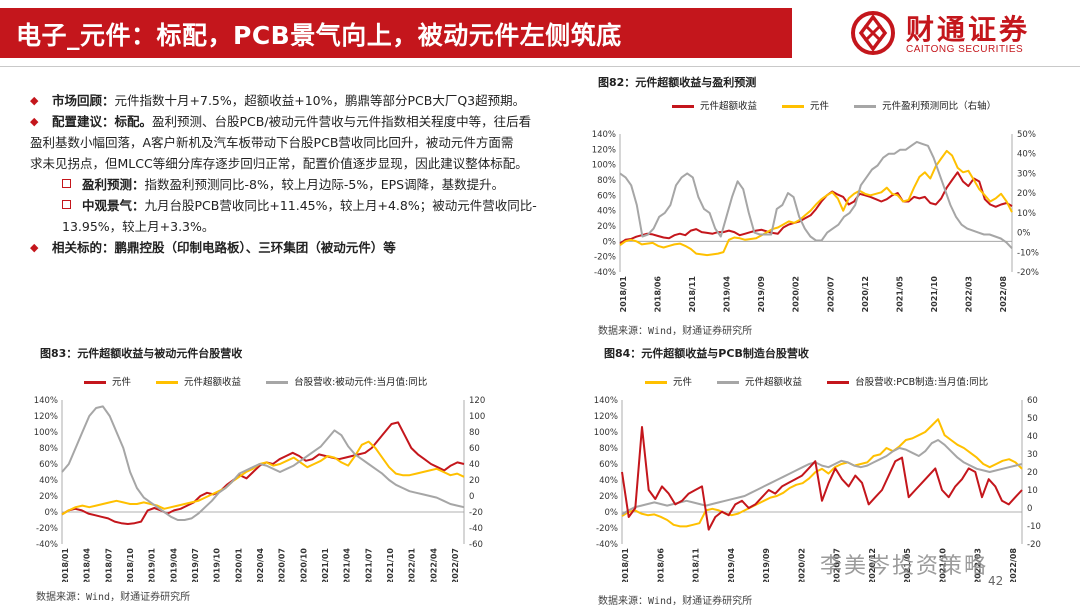 This screenshot has height=608, width=1080. I want to click on header-divider, so click(540, 66).